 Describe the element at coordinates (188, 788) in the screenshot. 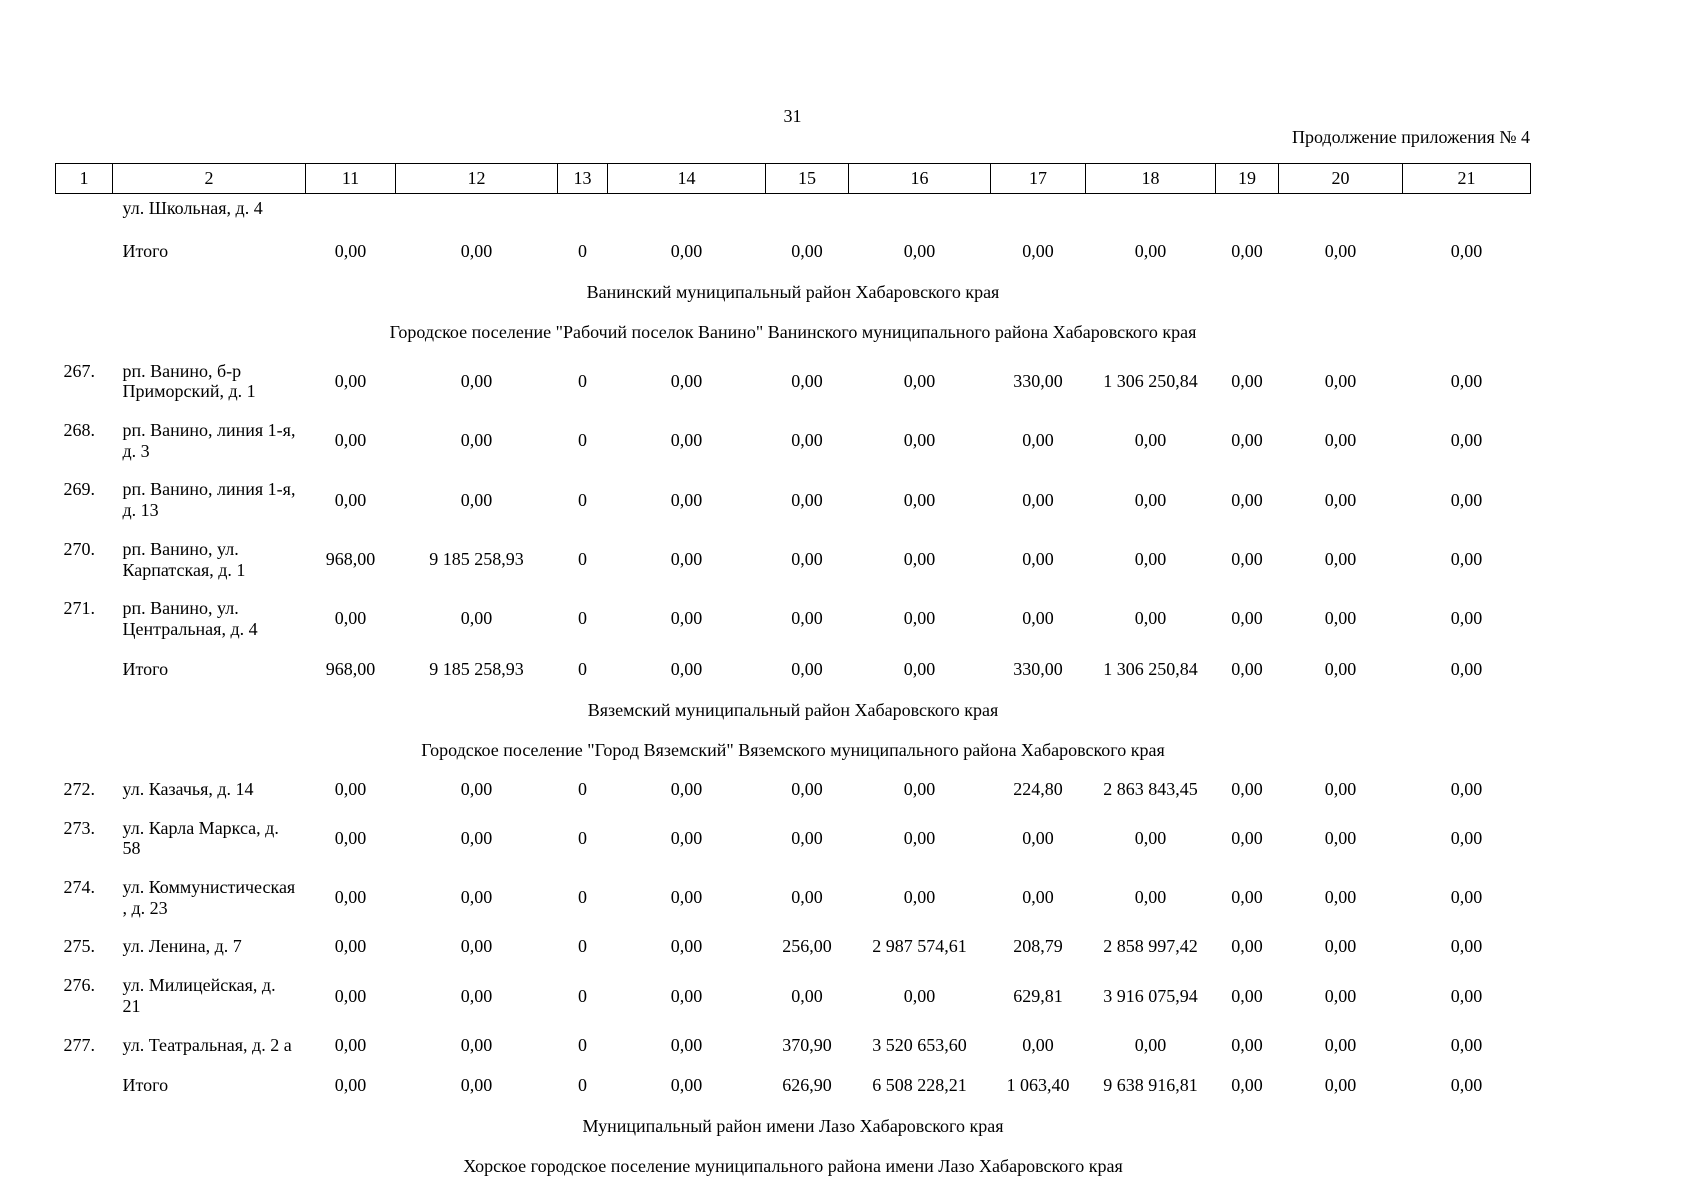

I see `address-cell: ул. Казачья, д. 14` at that location.